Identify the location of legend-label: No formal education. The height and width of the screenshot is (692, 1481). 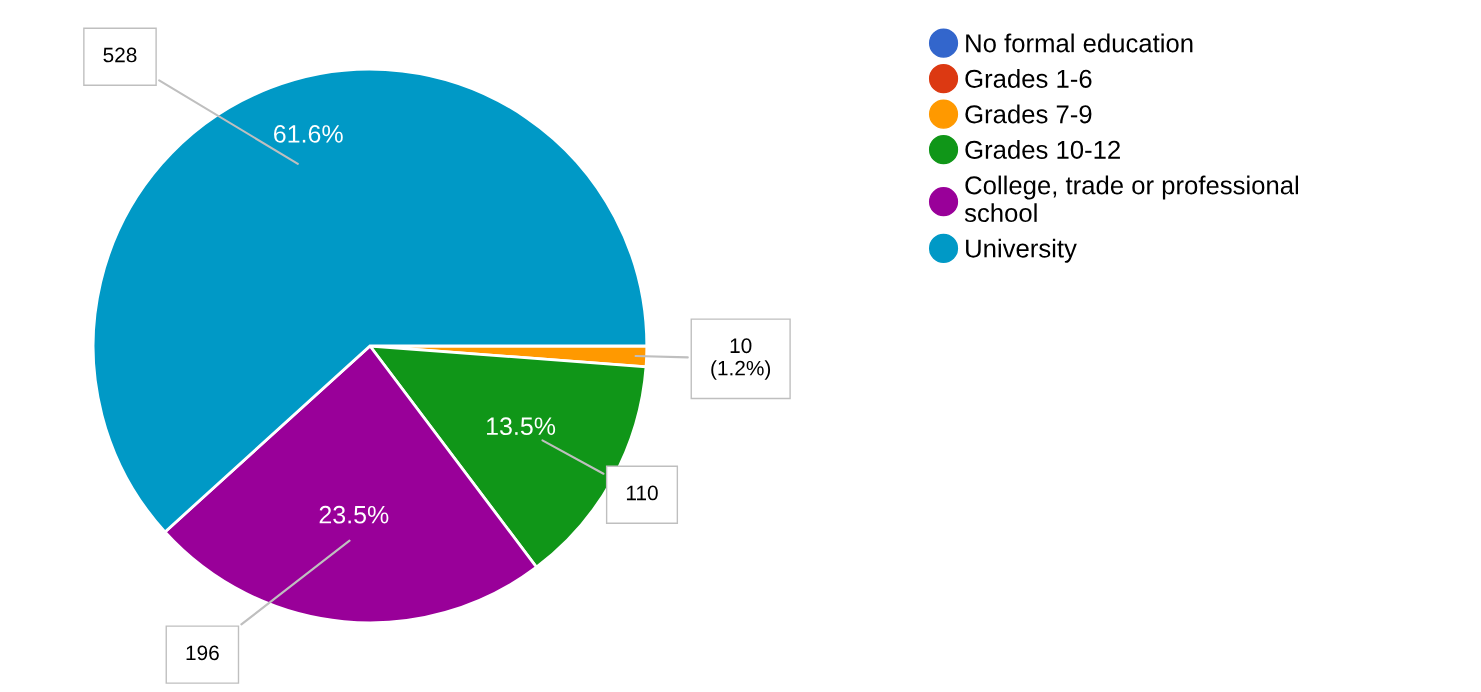
(1079, 43).